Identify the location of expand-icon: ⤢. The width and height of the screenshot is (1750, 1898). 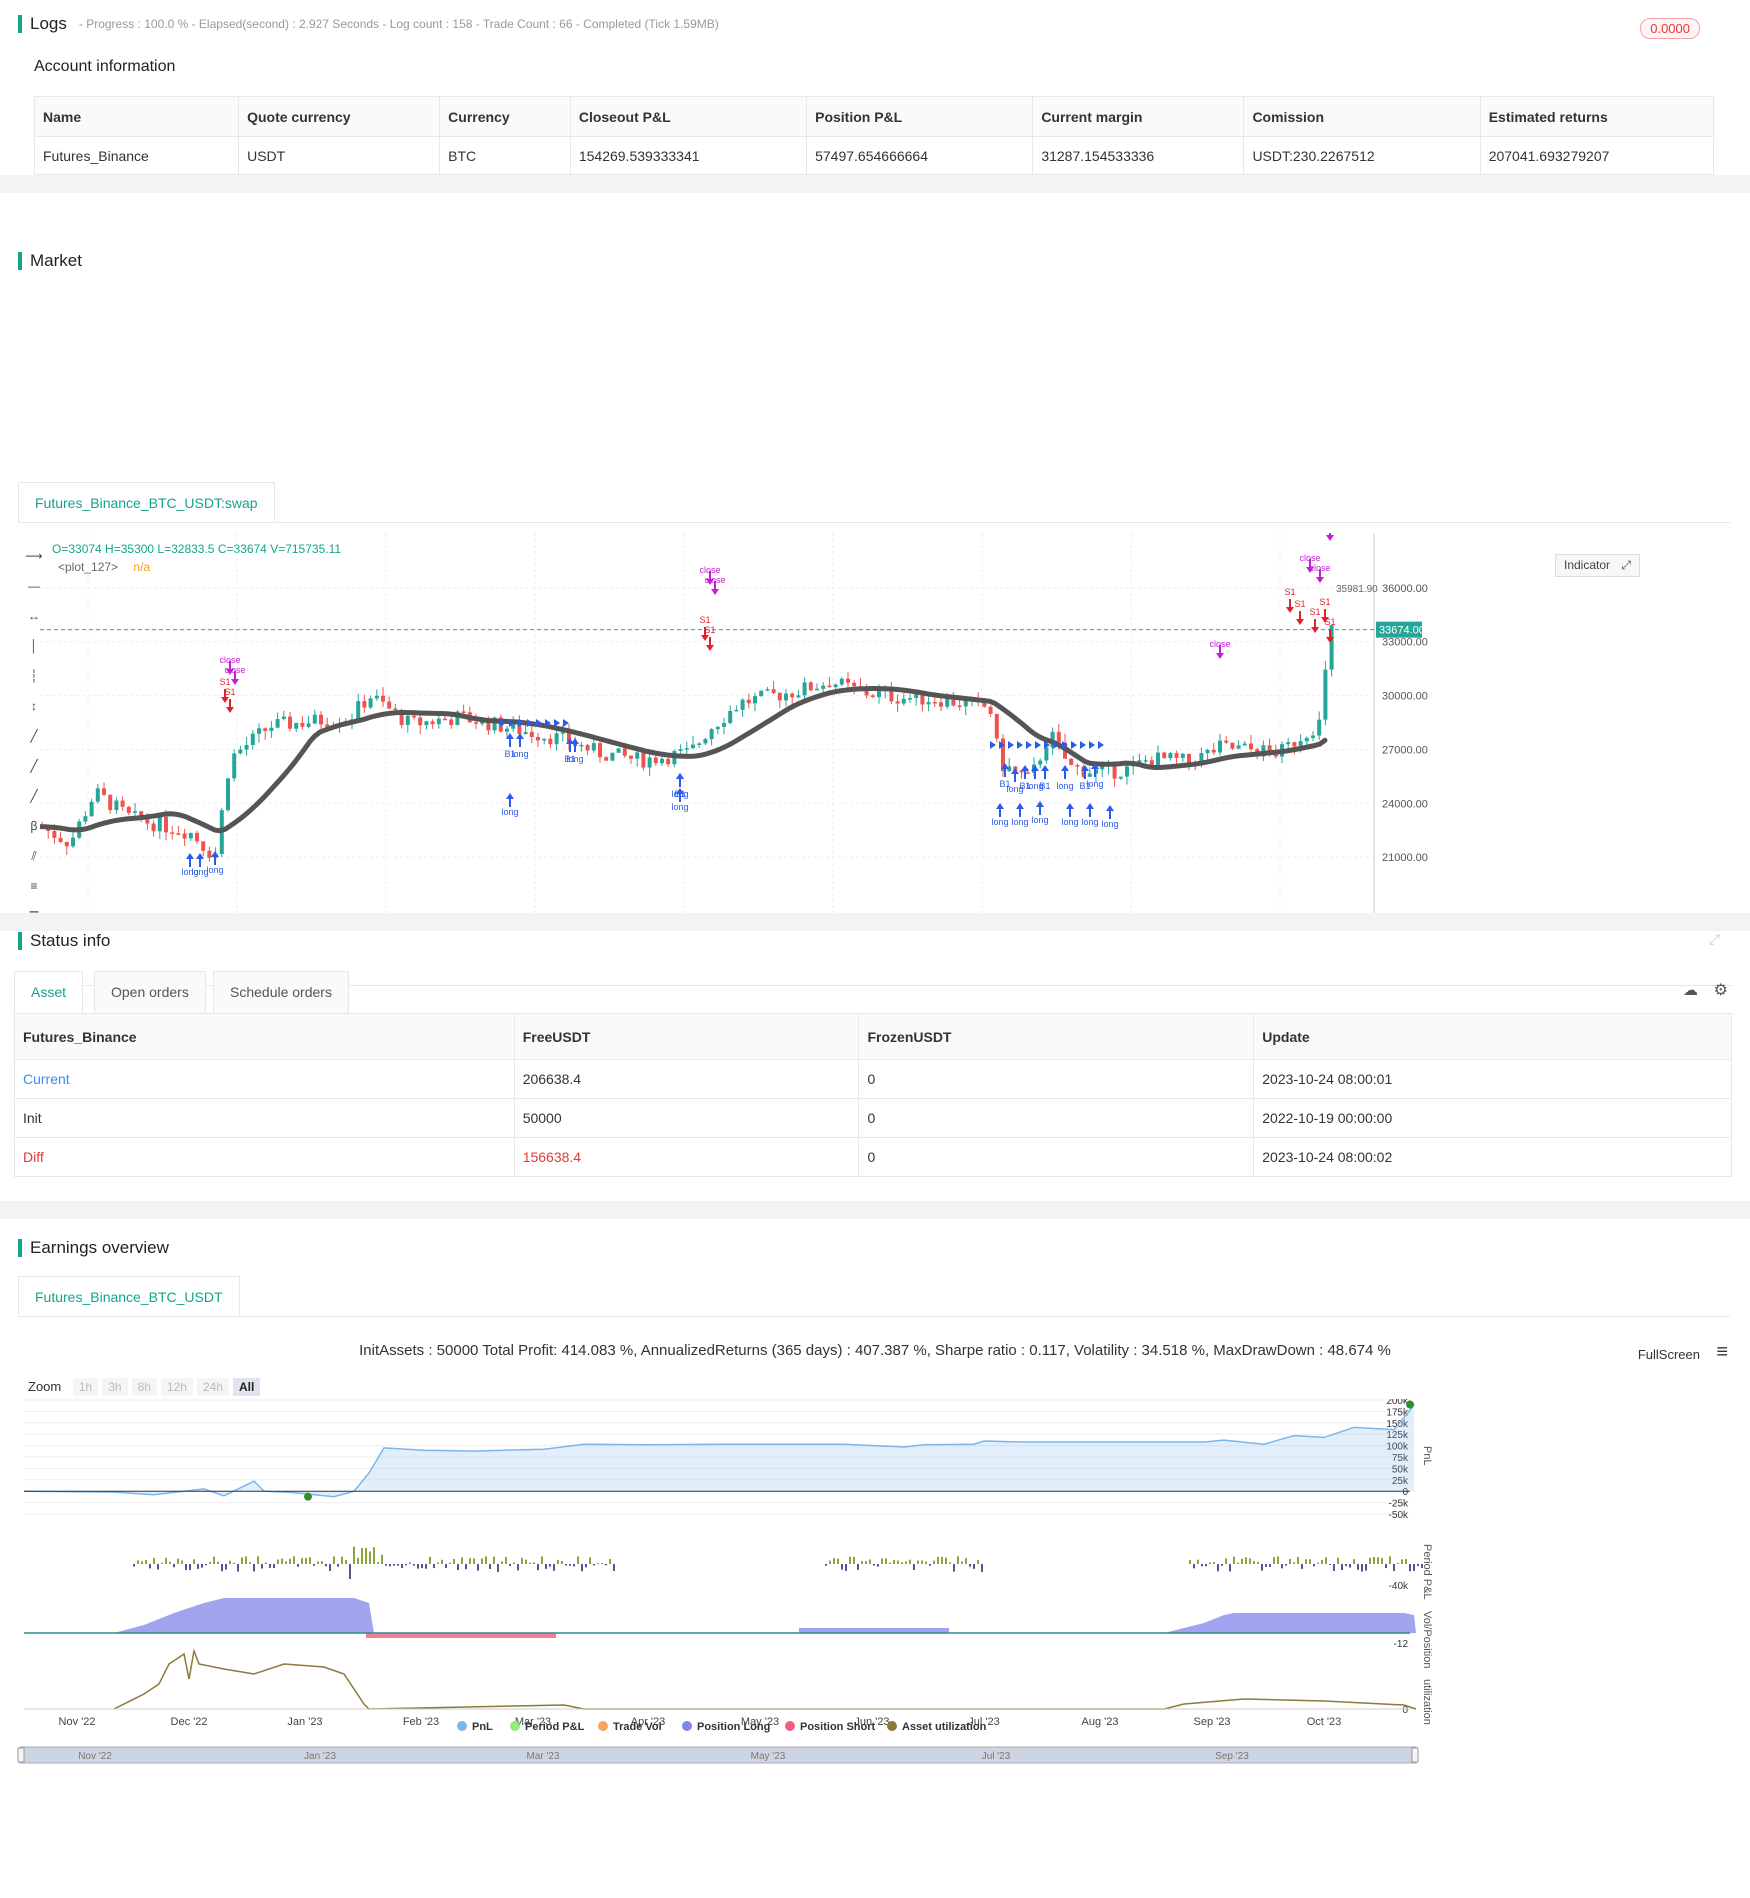
(1626, 565).